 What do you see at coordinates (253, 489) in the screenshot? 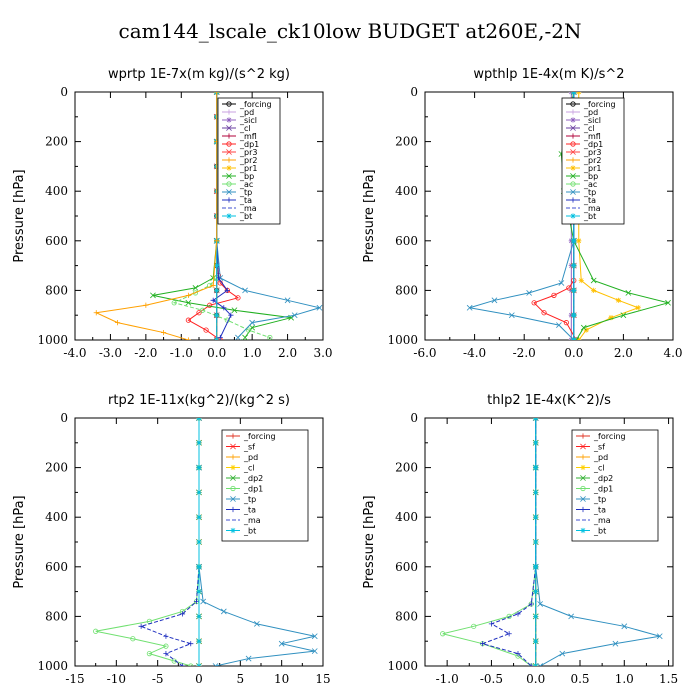
I see `legend-label: _dp1` at bounding box center [253, 489].